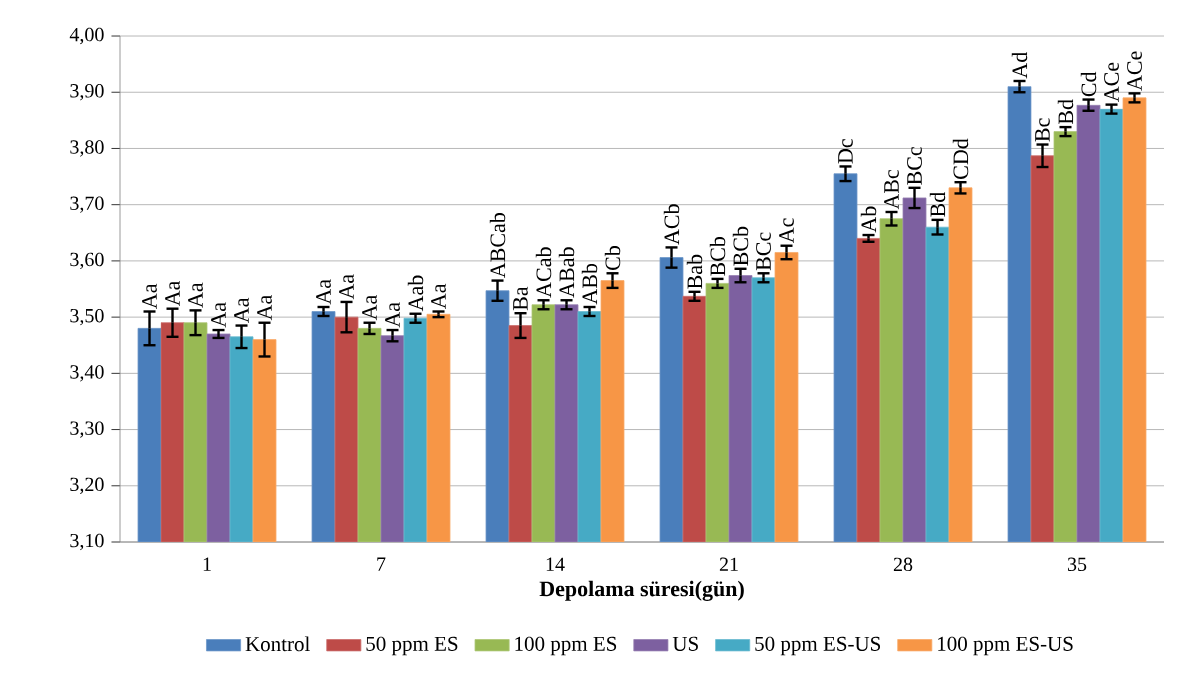  What do you see at coordinates (589, 284) in the screenshot?
I see `data-label: ABb` at bounding box center [589, 284].